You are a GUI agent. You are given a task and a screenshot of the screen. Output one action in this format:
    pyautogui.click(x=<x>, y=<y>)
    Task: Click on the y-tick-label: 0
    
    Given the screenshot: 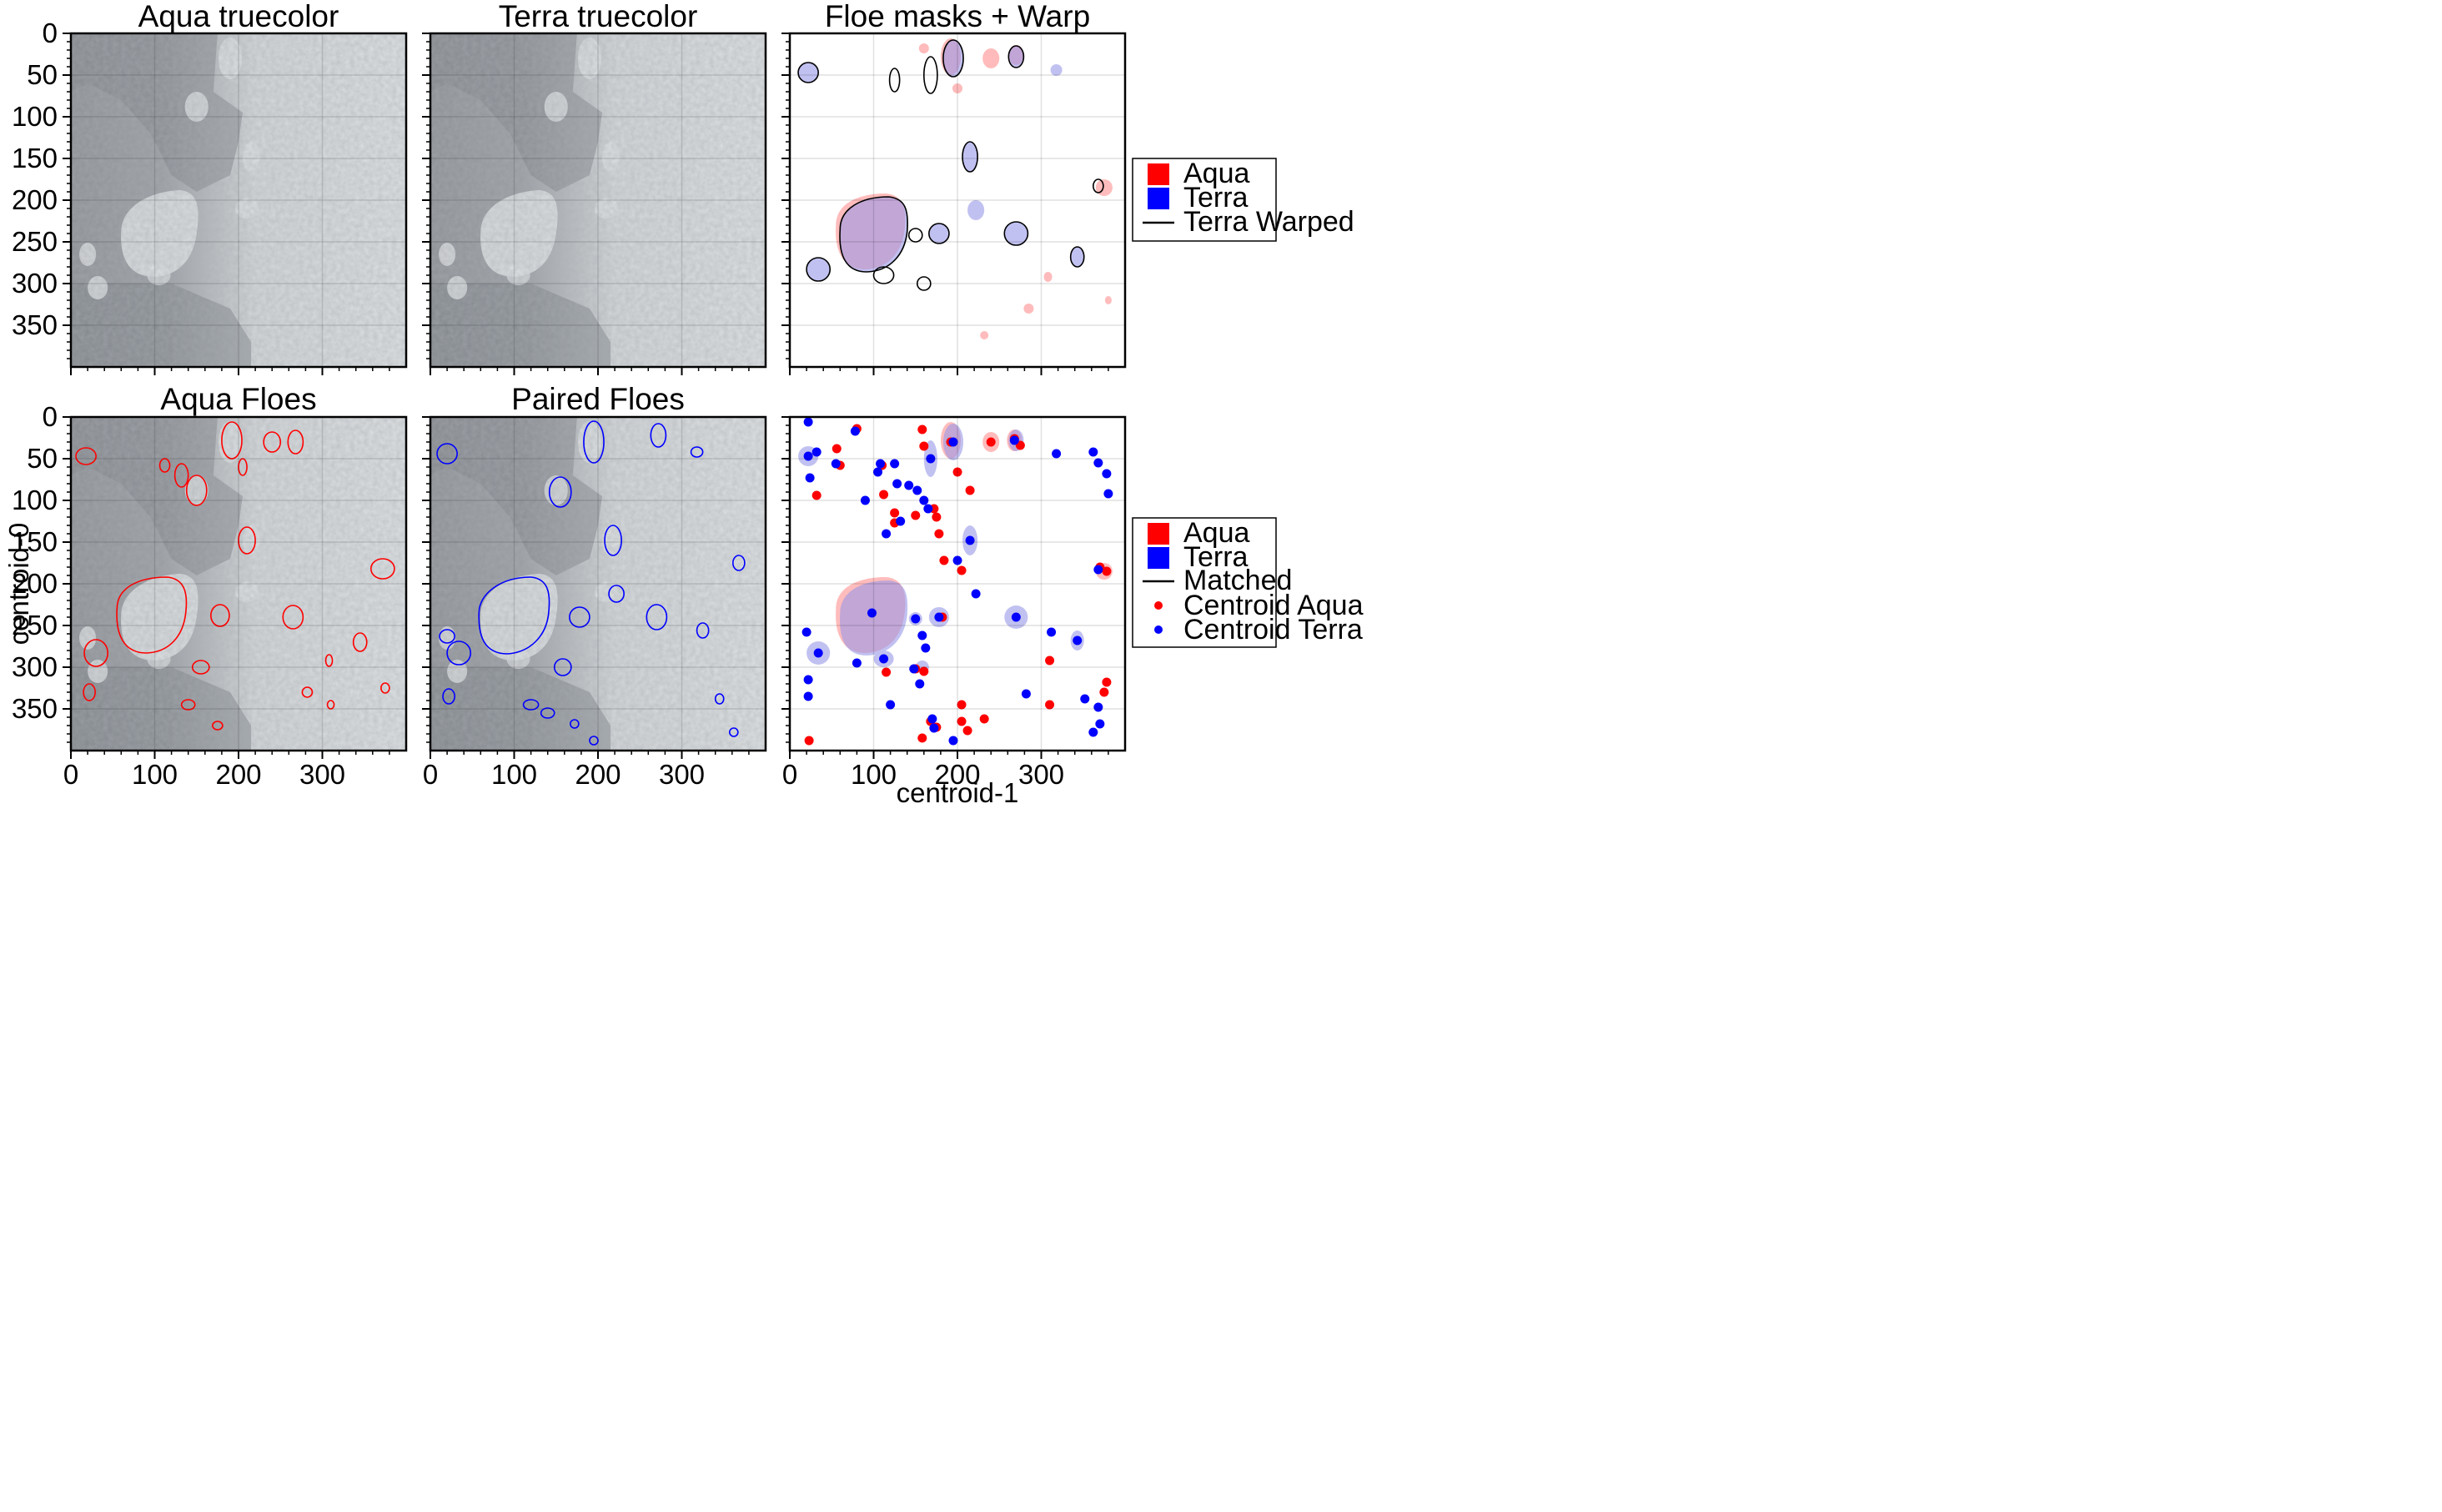 What is the action you would take?
    pyautogui.click(x=50, y=33)
    